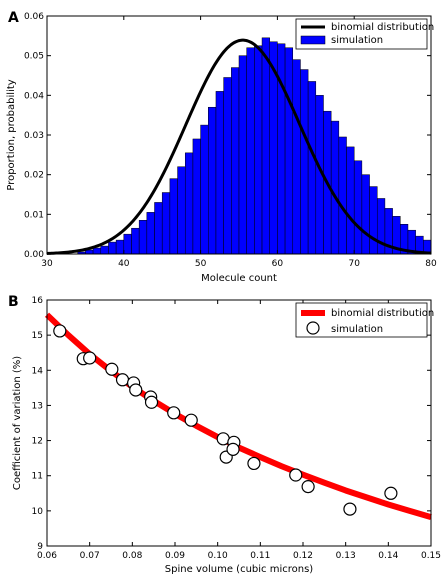 This screenshot has height=576, width=446. What do you see at coordinates (382, 313) in the screenshot?
I see `panel-b-legend-label-binomial: binomial distribution` at bounding box center [382, 313].